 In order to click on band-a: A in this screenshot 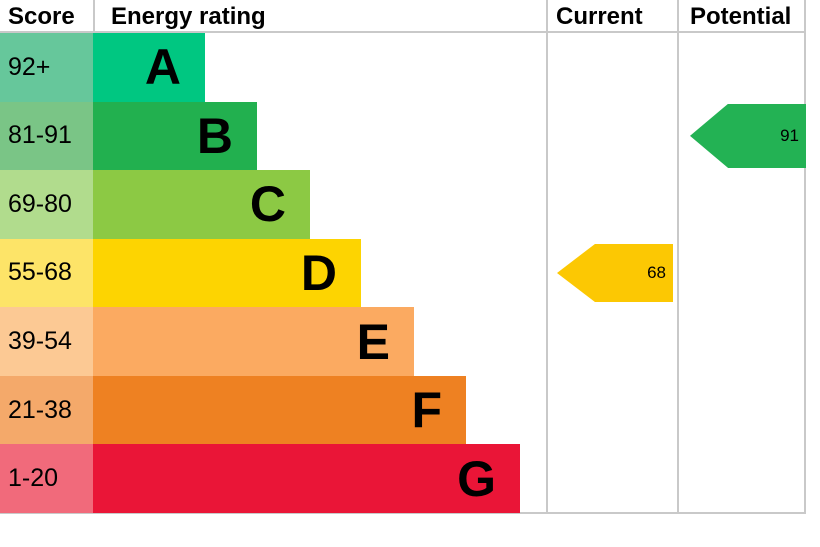, I will do `click(149, 67)`.